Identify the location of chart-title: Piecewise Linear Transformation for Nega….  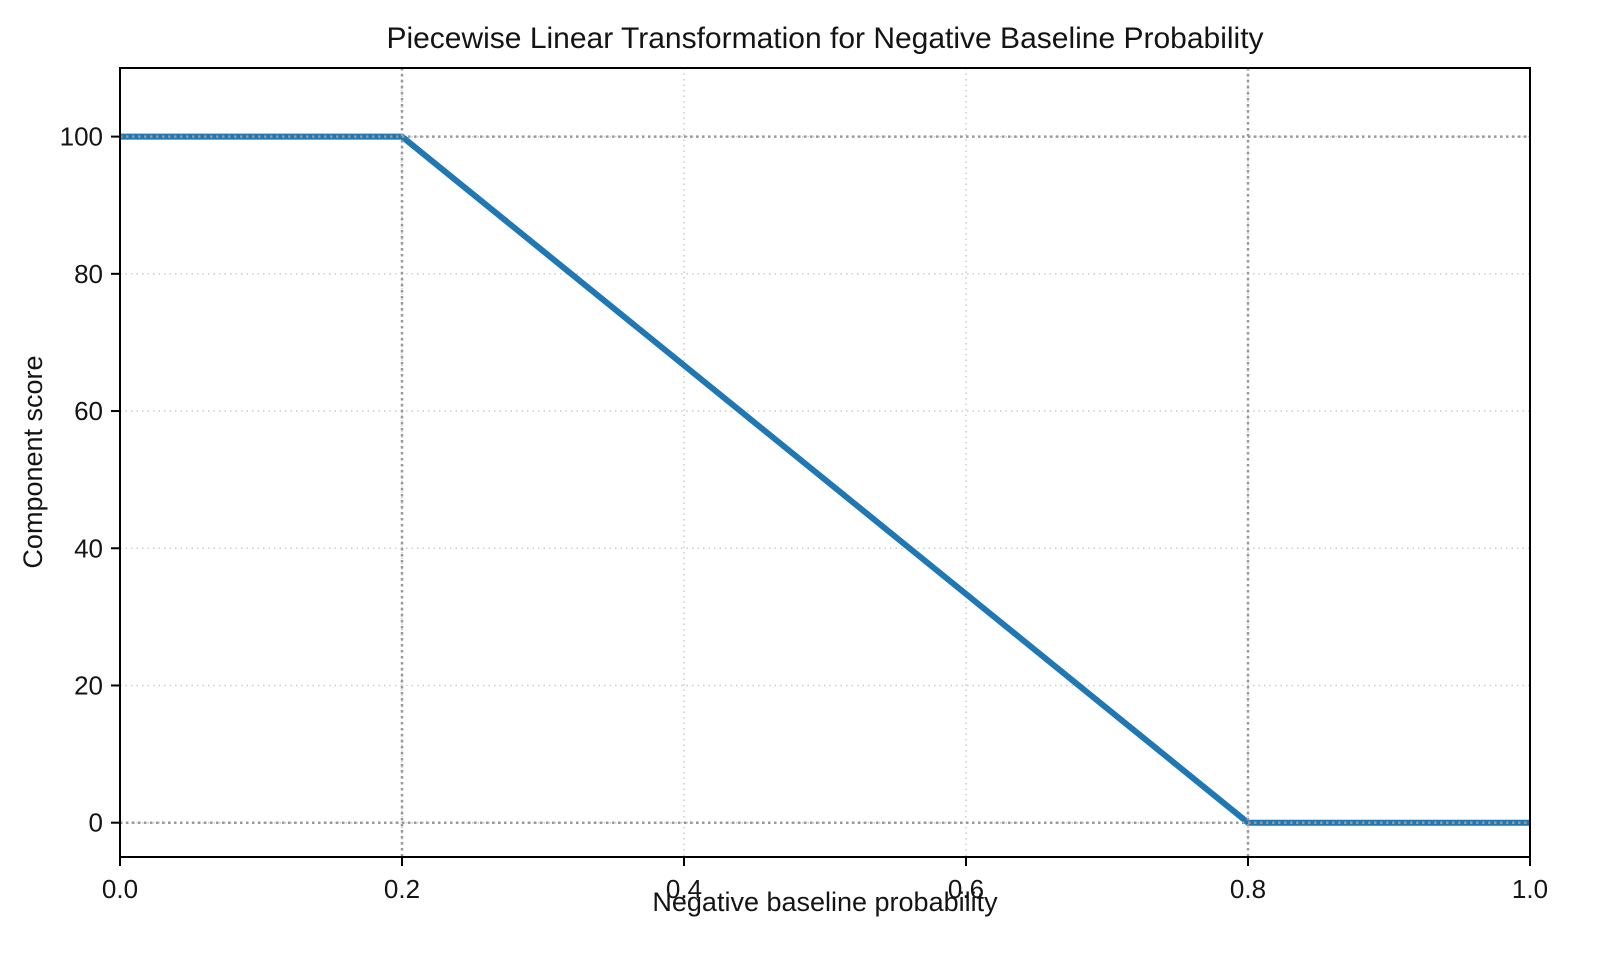
(824, 38).